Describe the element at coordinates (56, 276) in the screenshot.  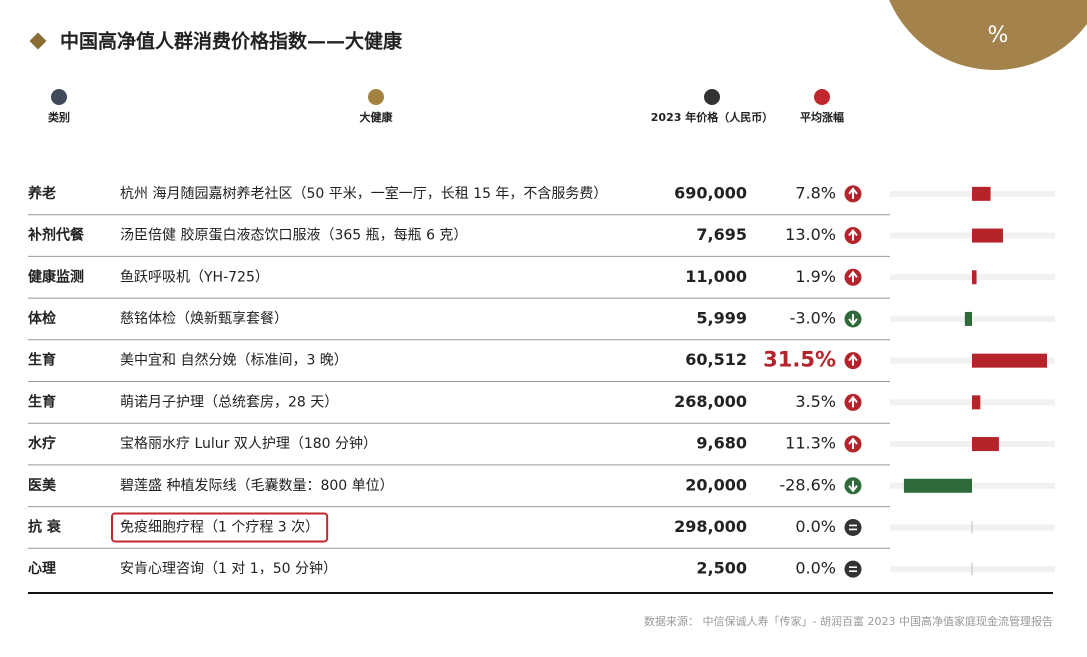
I see `category: 健康监测` at that location.